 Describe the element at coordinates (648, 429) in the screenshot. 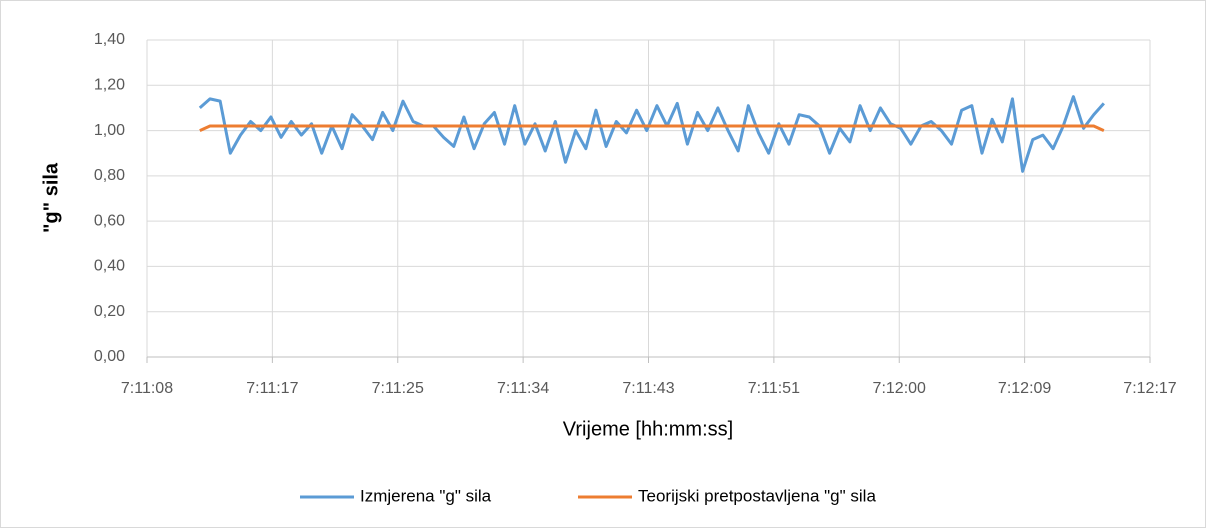

I see `x-axis-title: Vrijeme [hh:mm:ss]` at that location.